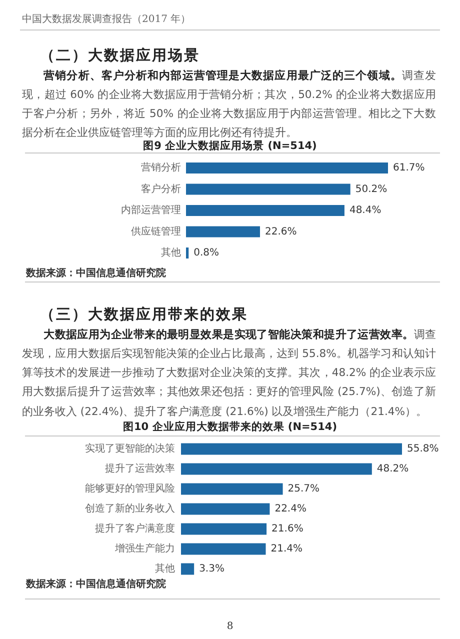 The height and width of the screenshot is (639, 460). What do you see at coordinates (229, 334) in the screenshot?
I see `text: 大数据应用为企业带来的最明显效果是实现了智能决策和提升了运营效率。` at bounding box center [229, 334].